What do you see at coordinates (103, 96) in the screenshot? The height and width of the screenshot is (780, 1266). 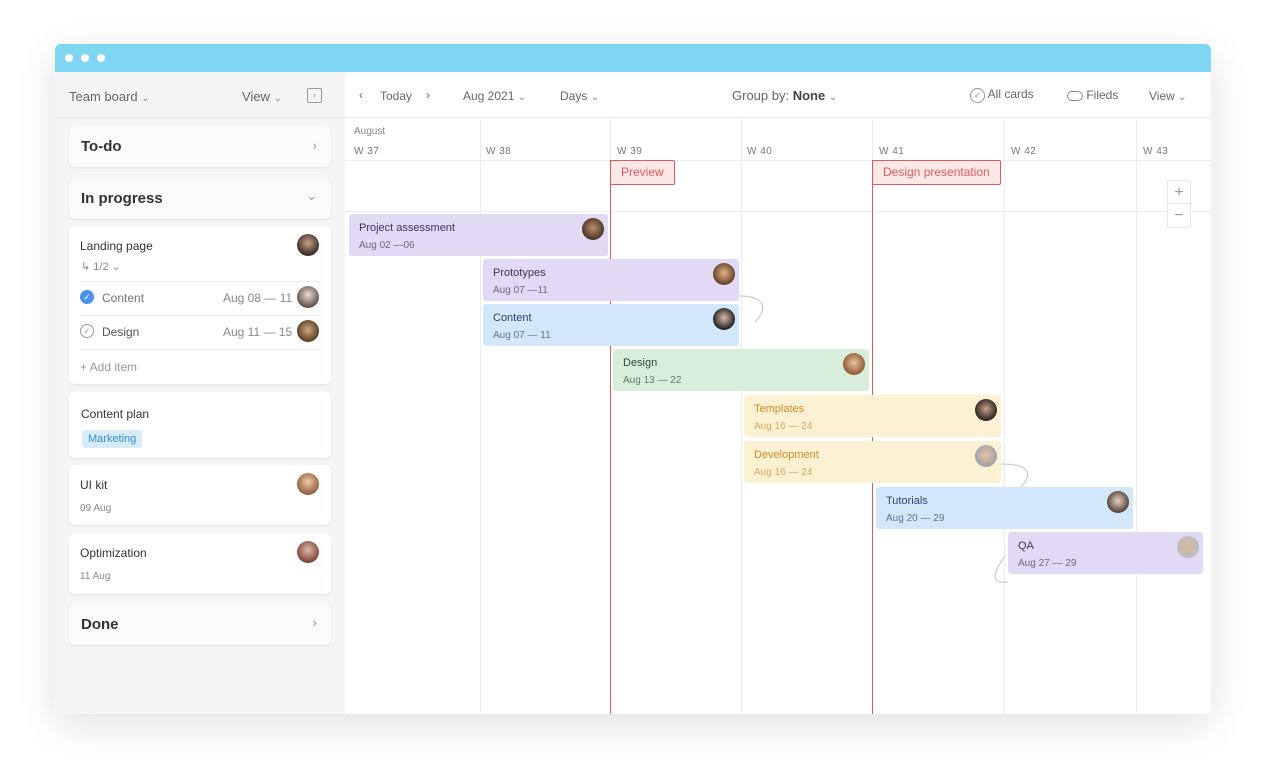 I see `board-name: Team board` at bounding box center [103, 96].